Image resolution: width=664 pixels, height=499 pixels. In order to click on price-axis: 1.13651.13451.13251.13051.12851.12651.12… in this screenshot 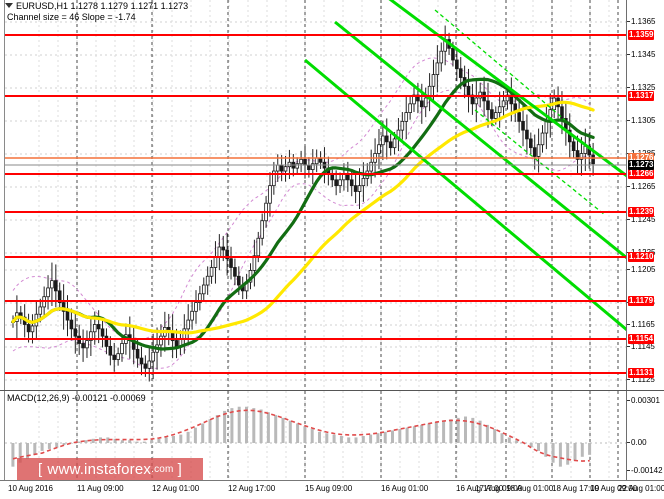, I will do `click(645, 195)`.